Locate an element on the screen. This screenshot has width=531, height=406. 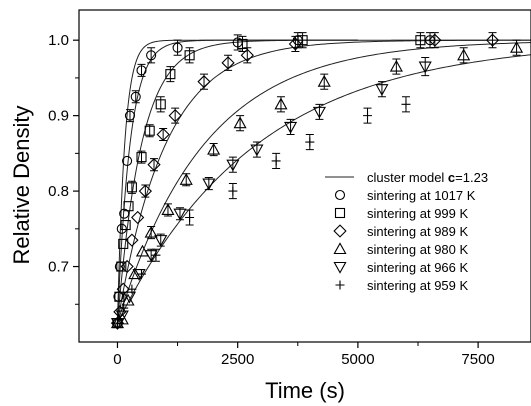
x-tick-label: 5000 is located at coordinates (357, 359).